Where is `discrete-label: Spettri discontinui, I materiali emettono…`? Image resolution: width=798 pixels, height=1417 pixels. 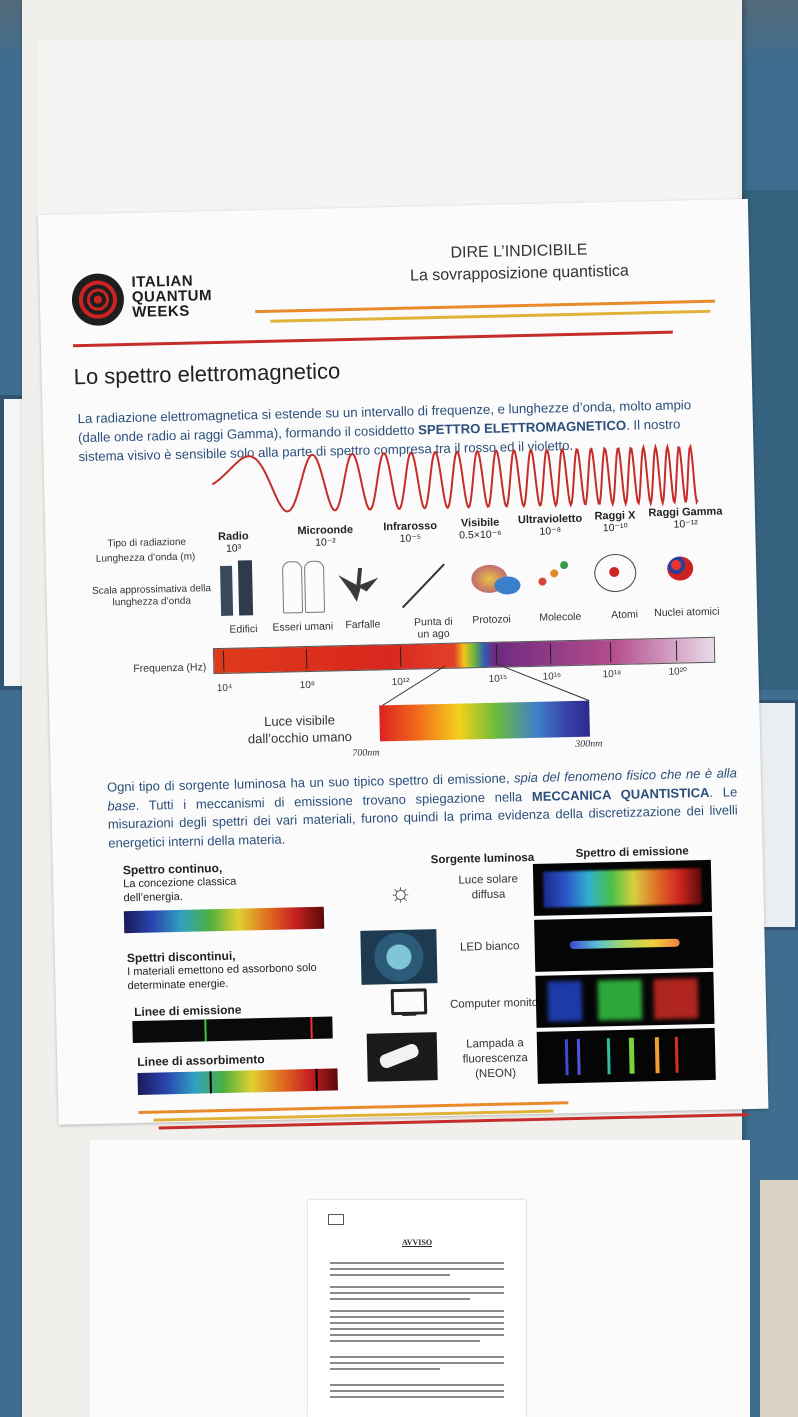
discrete-label: Spettri discontinui, I materiali emettono… is located at coordinates (232, 969).